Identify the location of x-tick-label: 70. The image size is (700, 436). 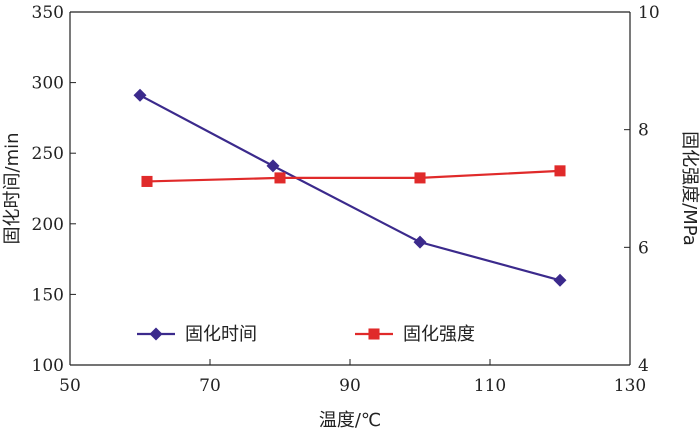
(210, 386).